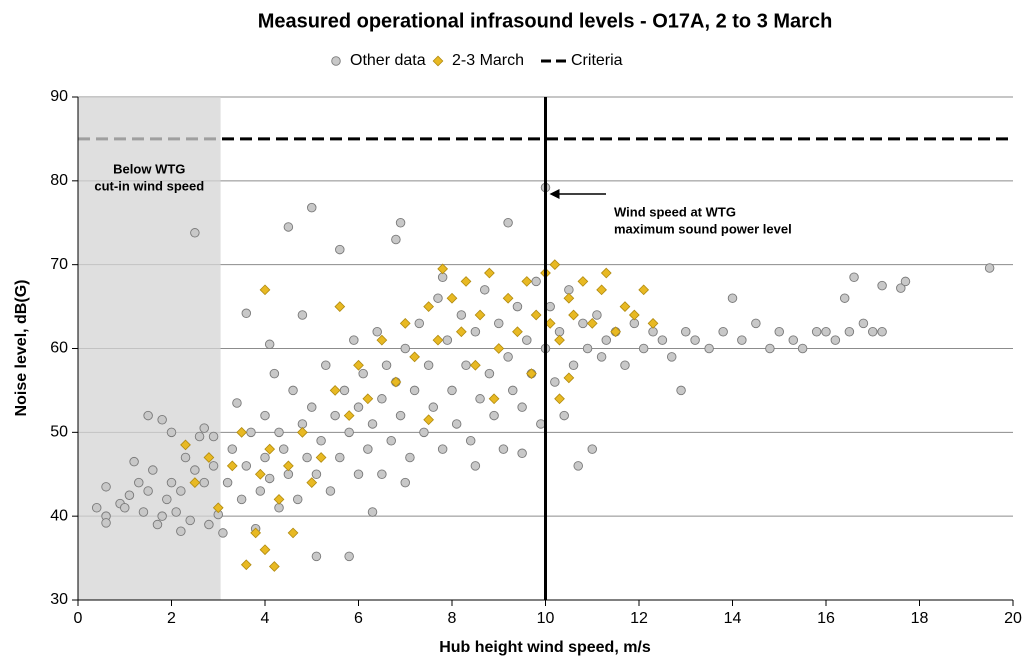  I want to click on y-tick-label: 70, so click(59, 264).